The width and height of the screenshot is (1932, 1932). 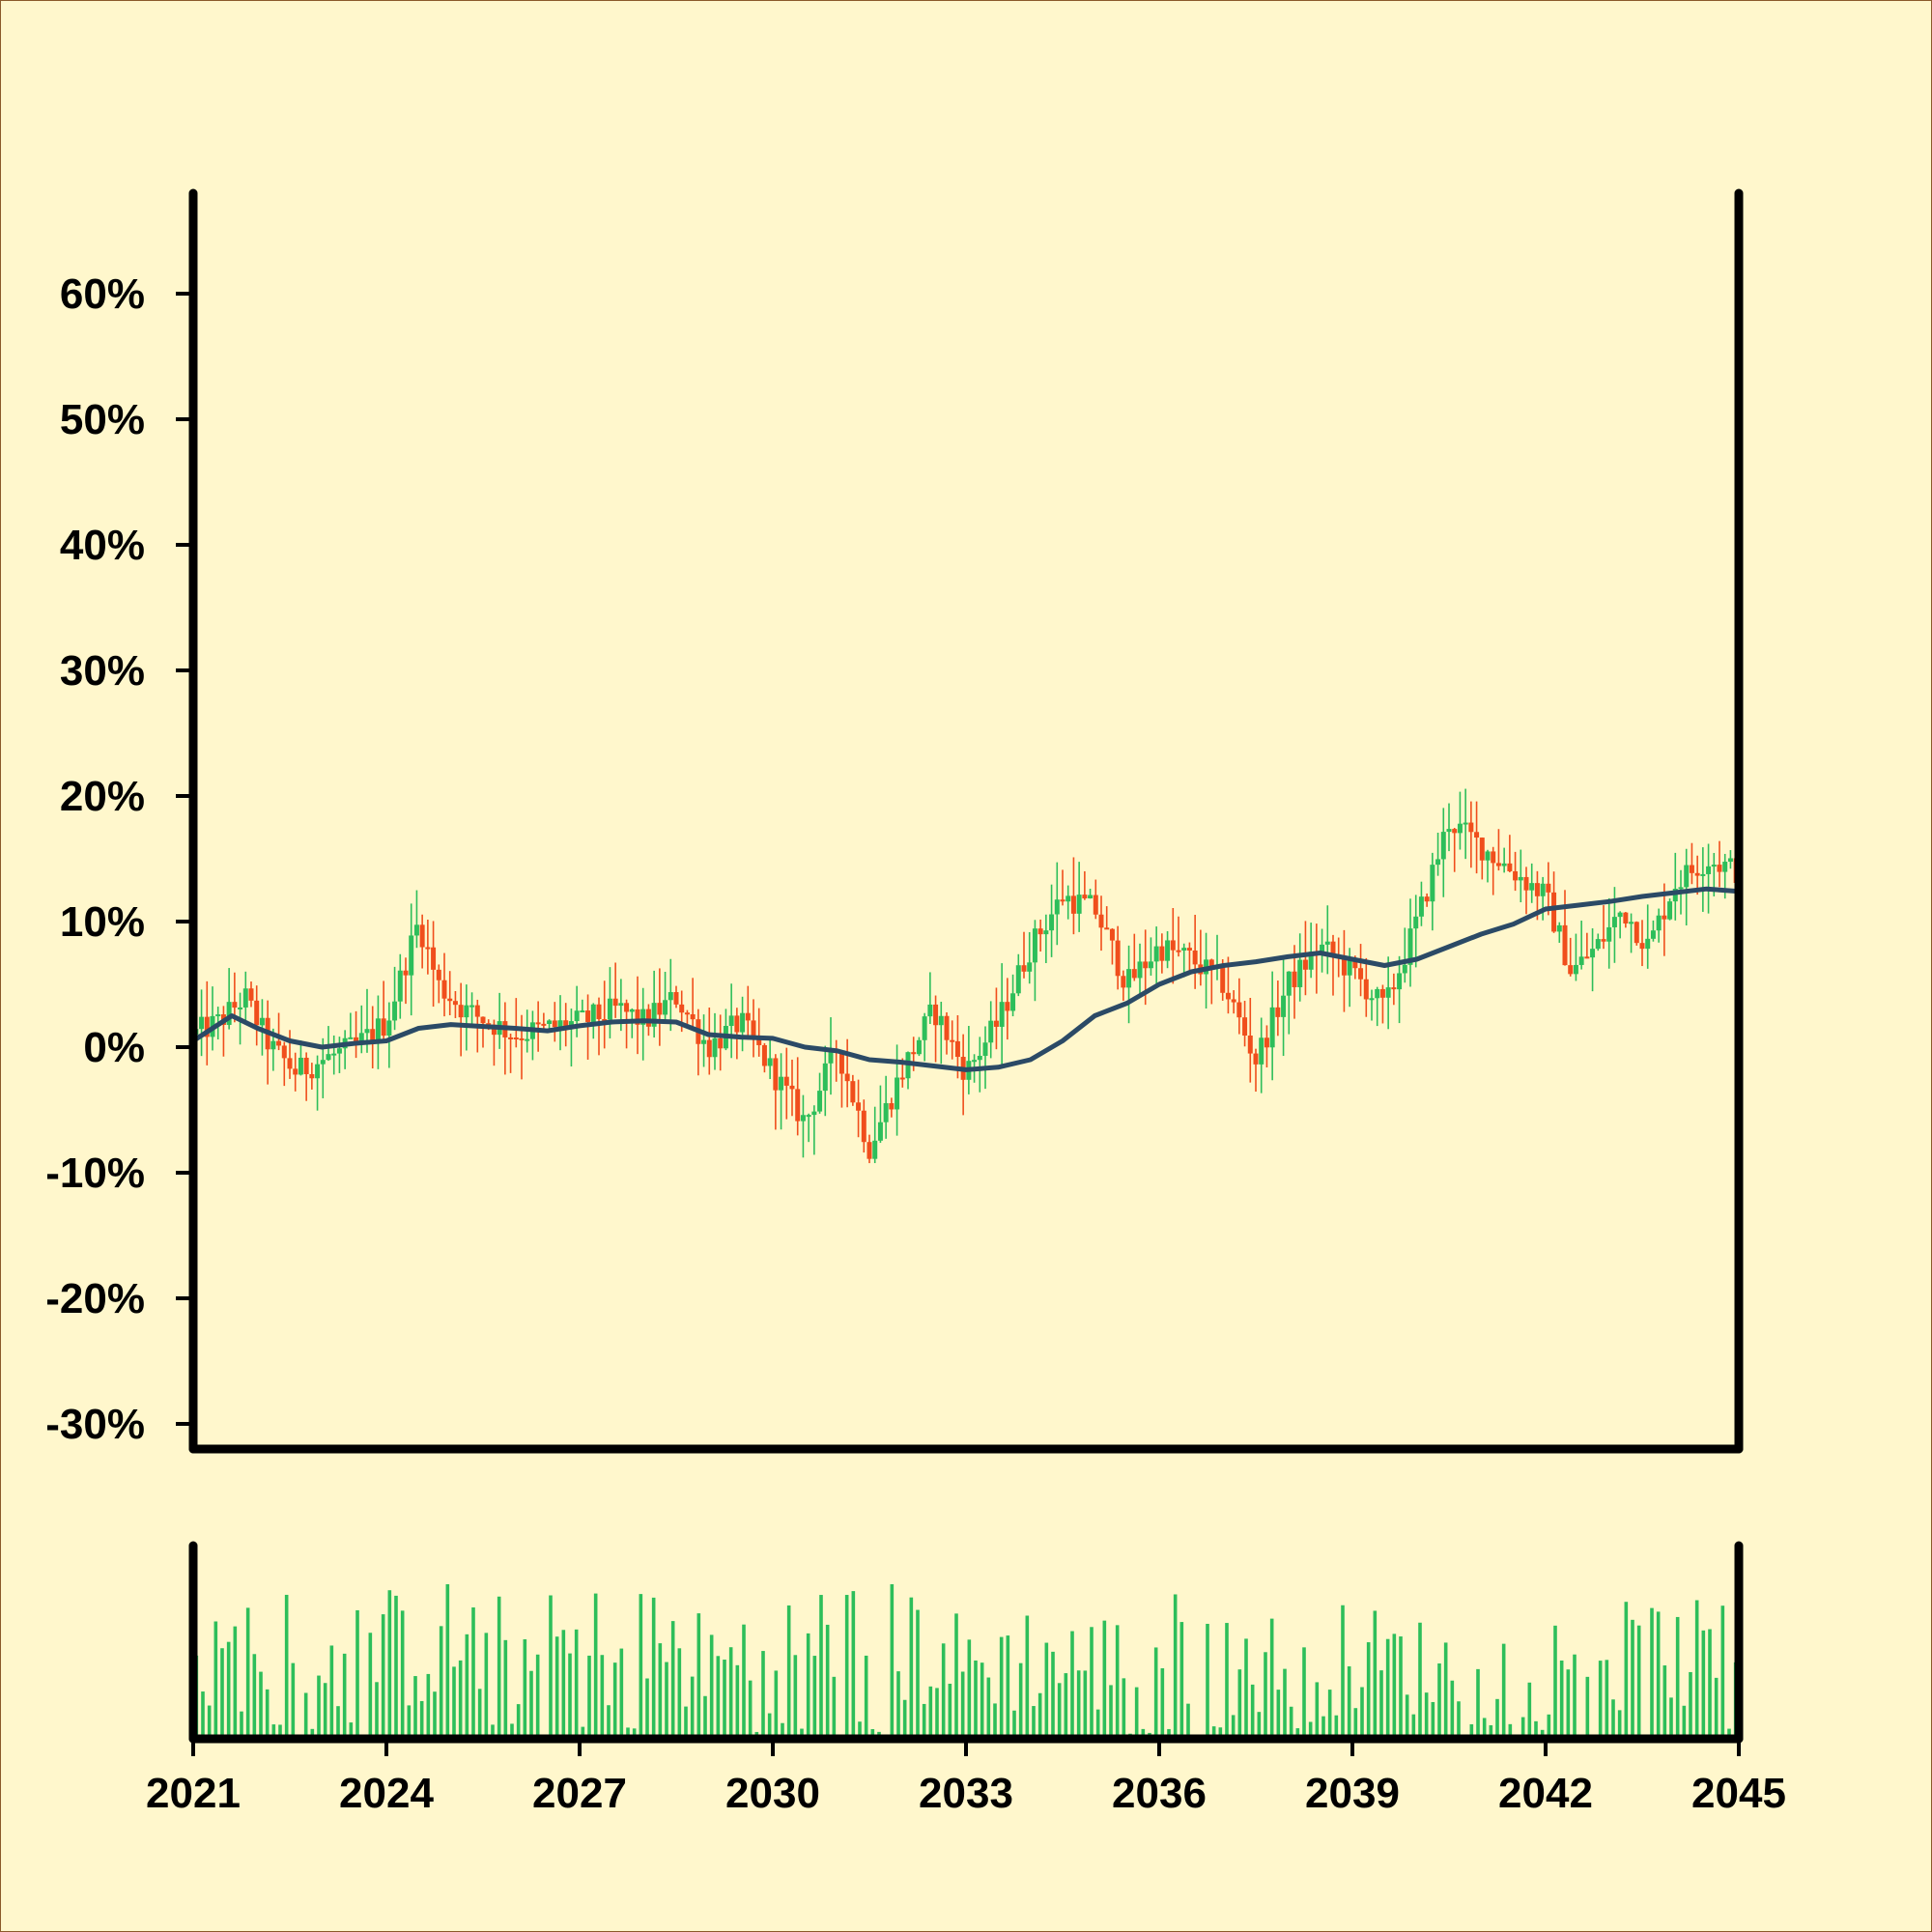 What do you see at coordinates (966, 1778) in the screenshot?
I see `x-axis-ticks: 2021 2024 2027 2030 2033 2036 2039 2042 2045` at bounding box center [966, 1778].